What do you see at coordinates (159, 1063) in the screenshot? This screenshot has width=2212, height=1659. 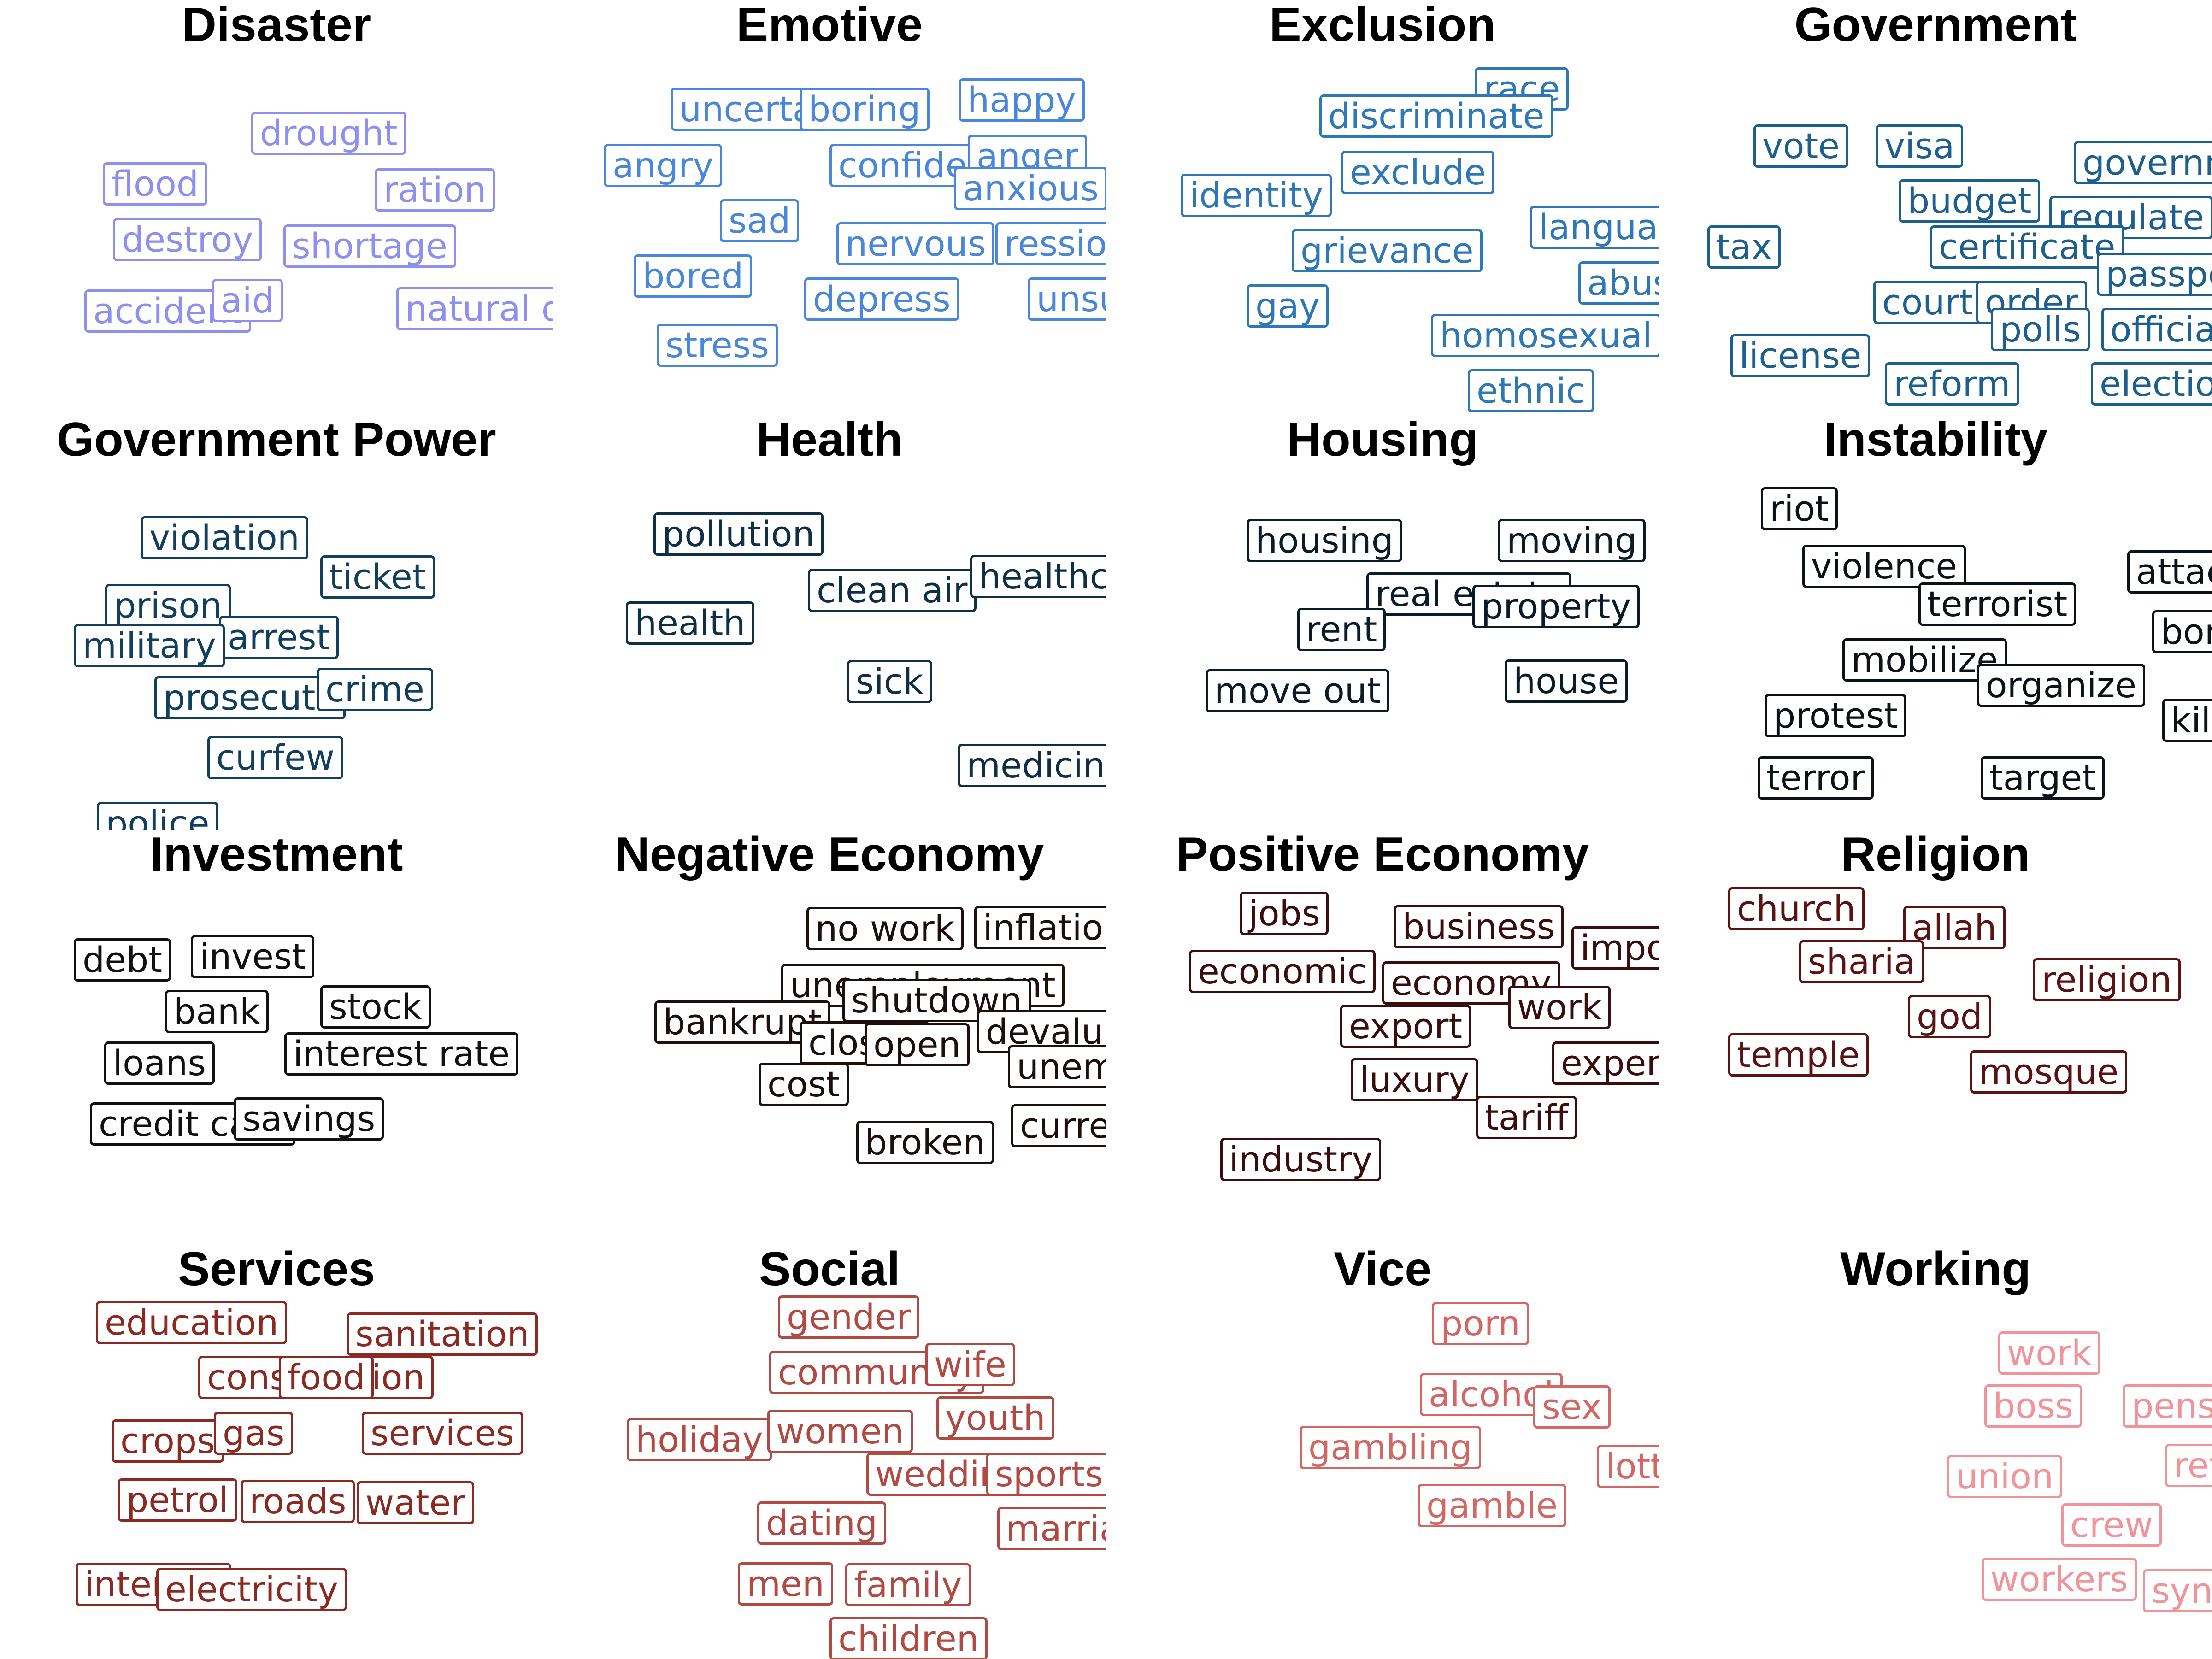 I see `word-label: loans` at bounding box center [159, 1063].